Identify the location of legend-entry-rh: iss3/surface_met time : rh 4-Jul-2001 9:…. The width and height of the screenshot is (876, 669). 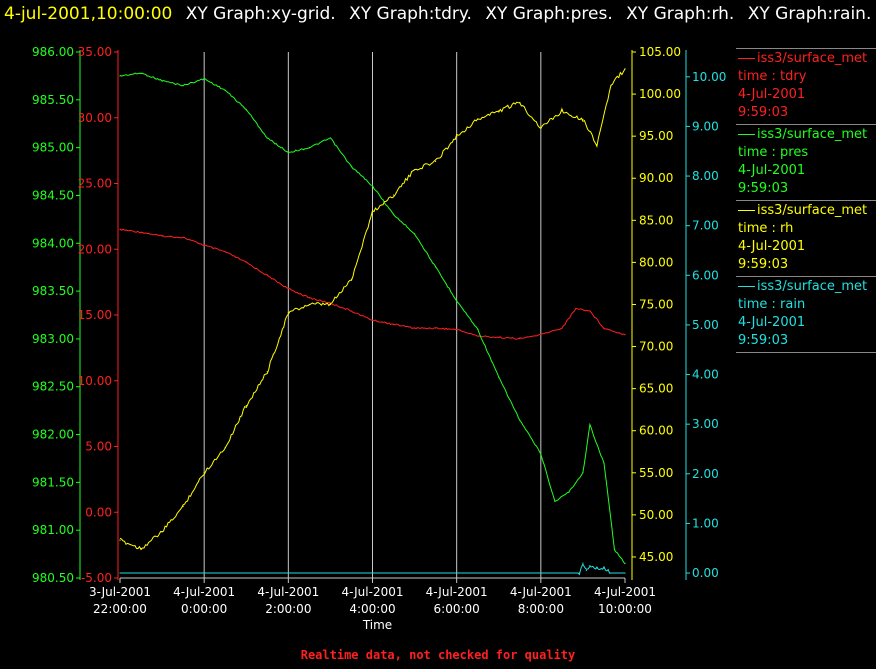
(806, 238).